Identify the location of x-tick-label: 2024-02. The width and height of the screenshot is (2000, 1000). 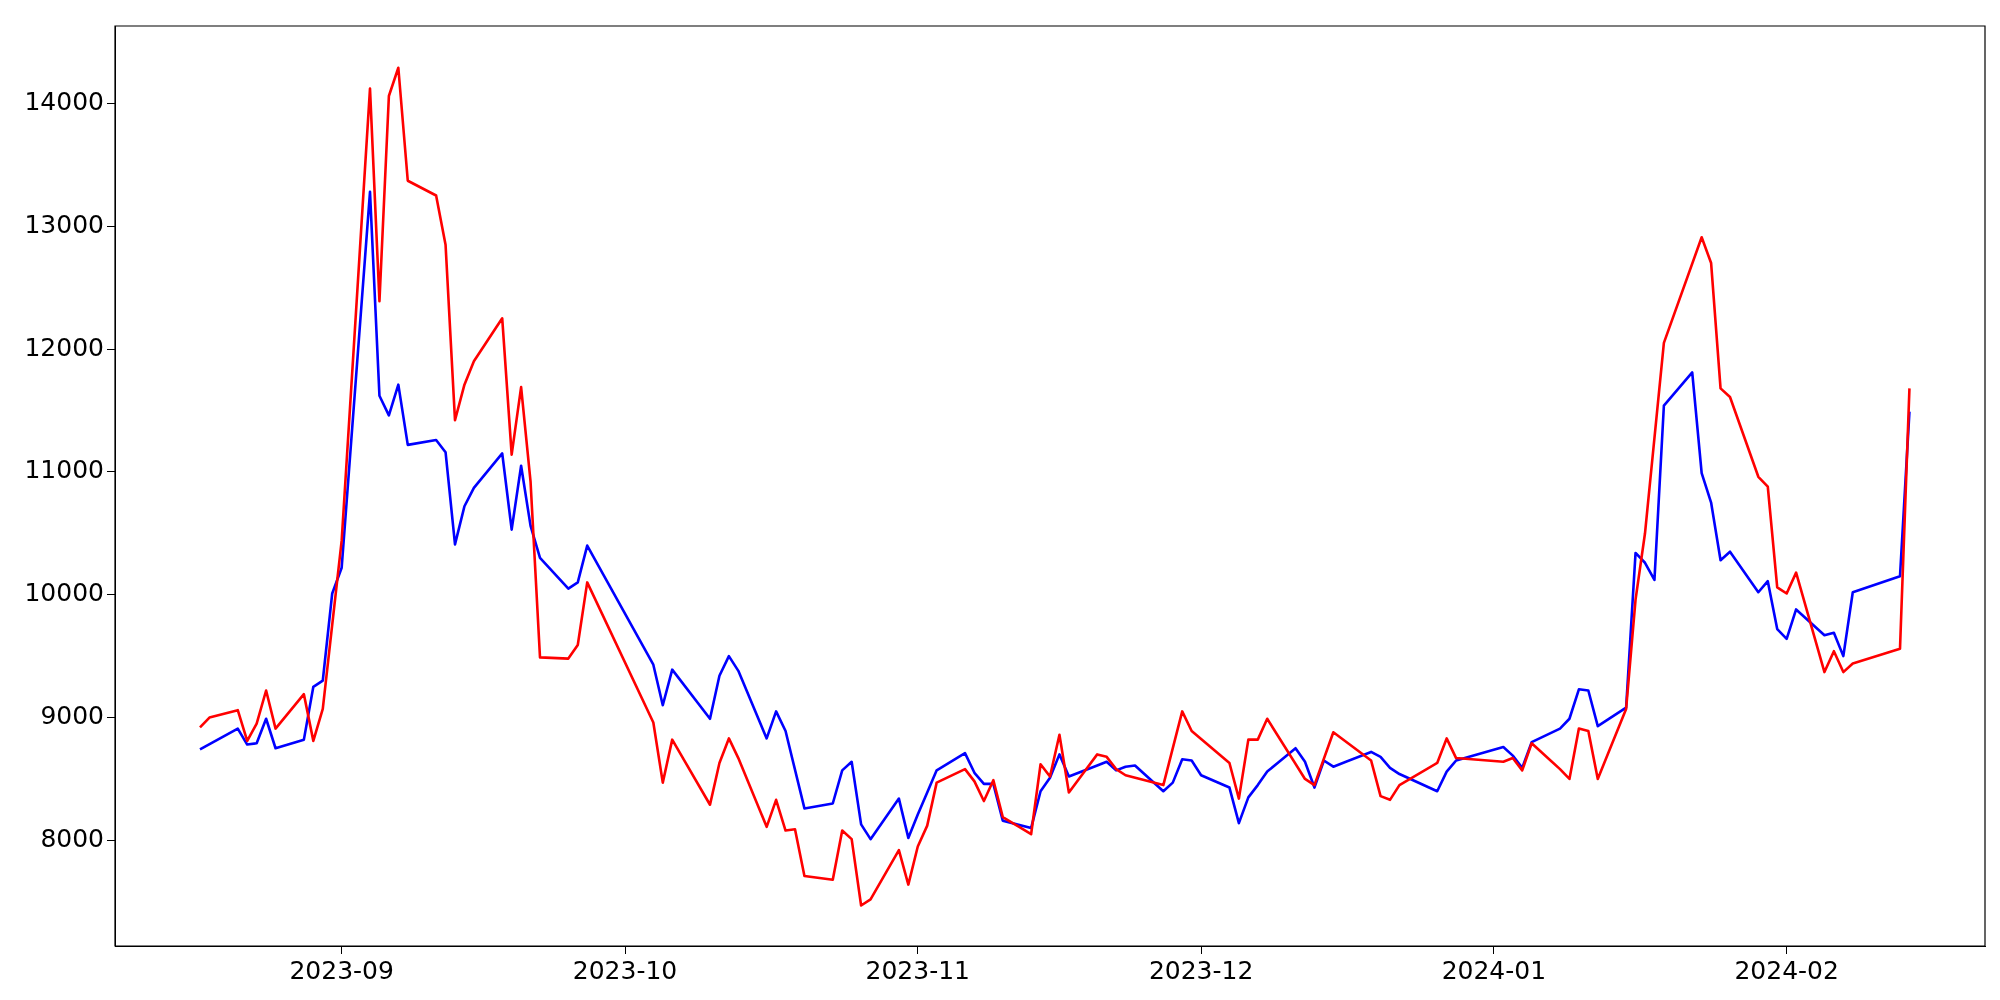
(1786, 970).